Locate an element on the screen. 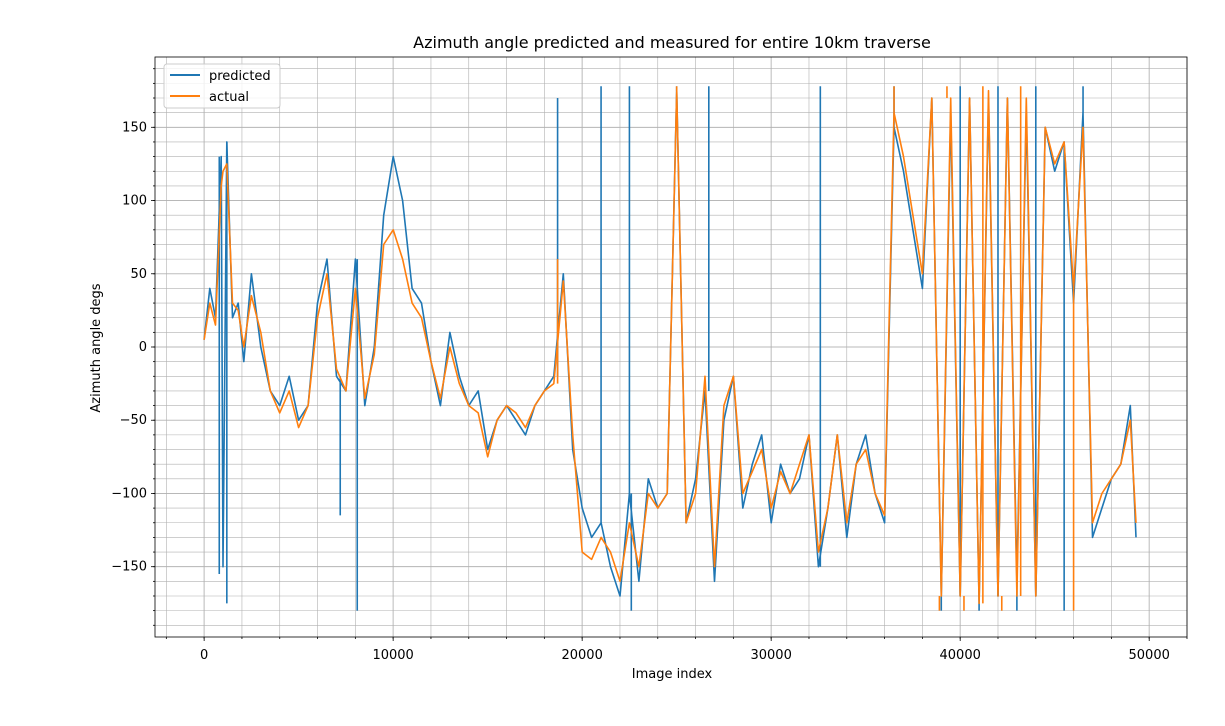 Image resolution: width=1225 pixels, height=726 pixels. y-axis-label: Azimuth angle degs is located at coordinates (96, 347).